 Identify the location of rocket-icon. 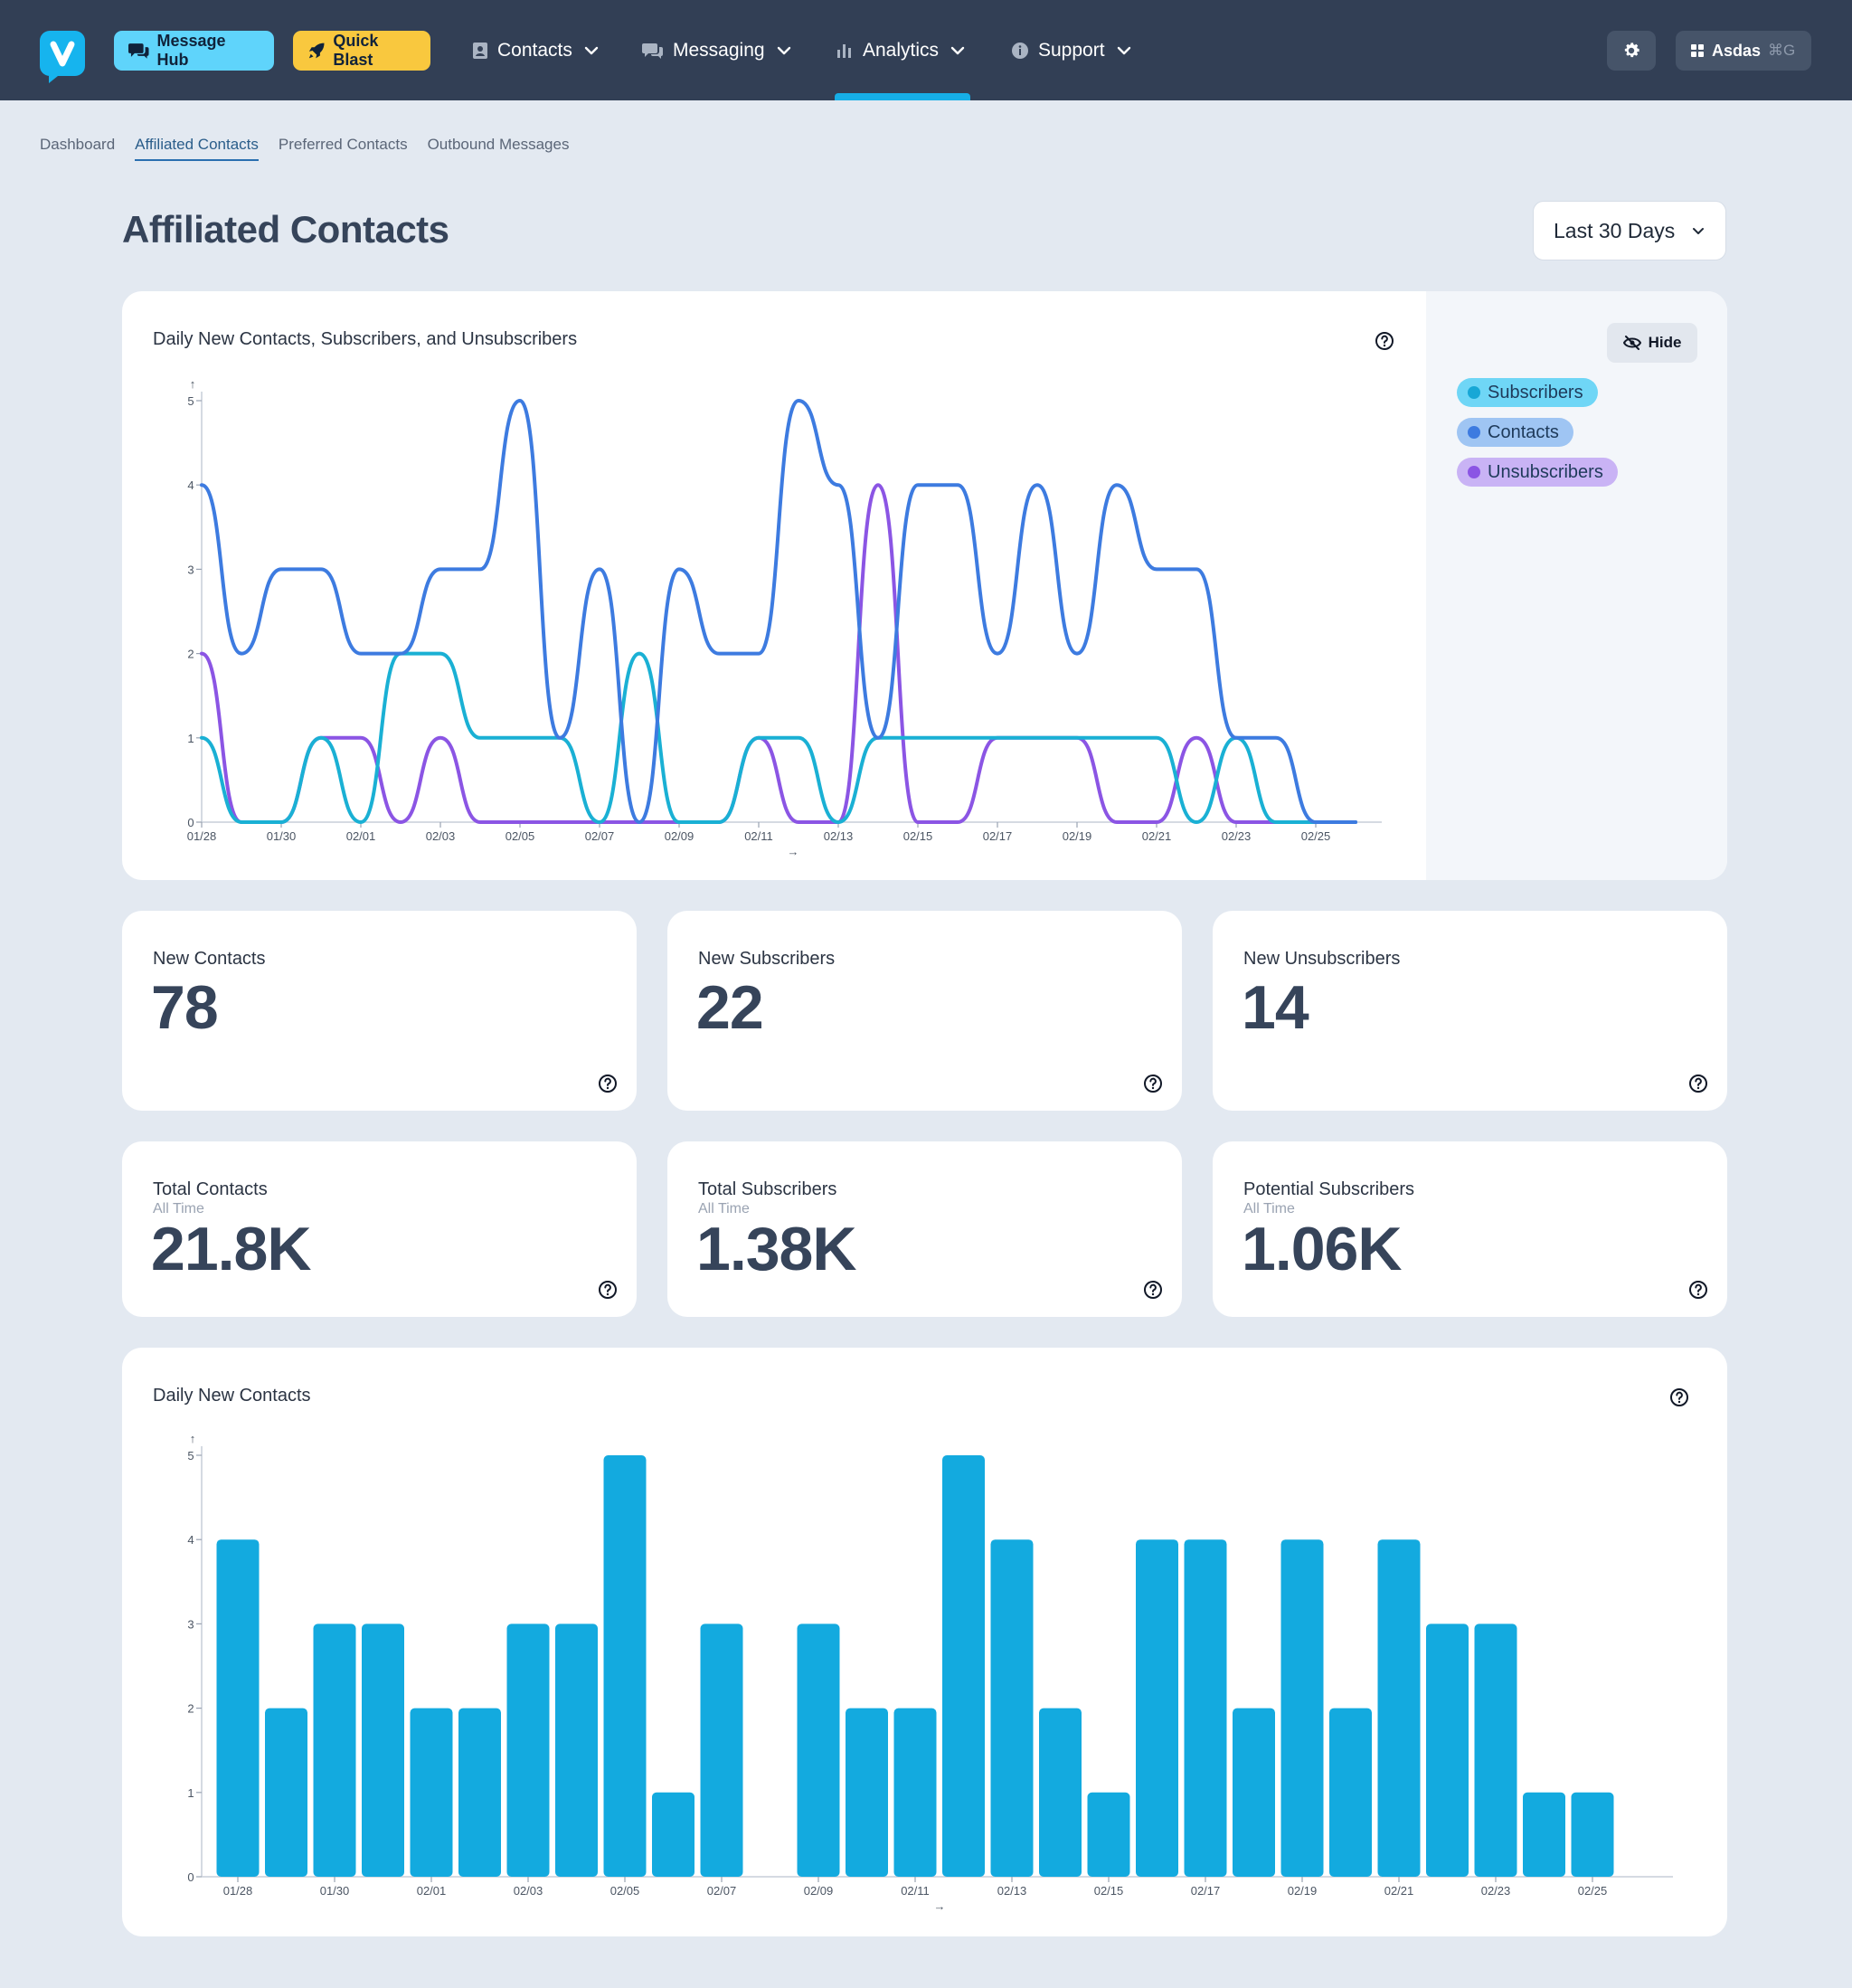
(317, 51).